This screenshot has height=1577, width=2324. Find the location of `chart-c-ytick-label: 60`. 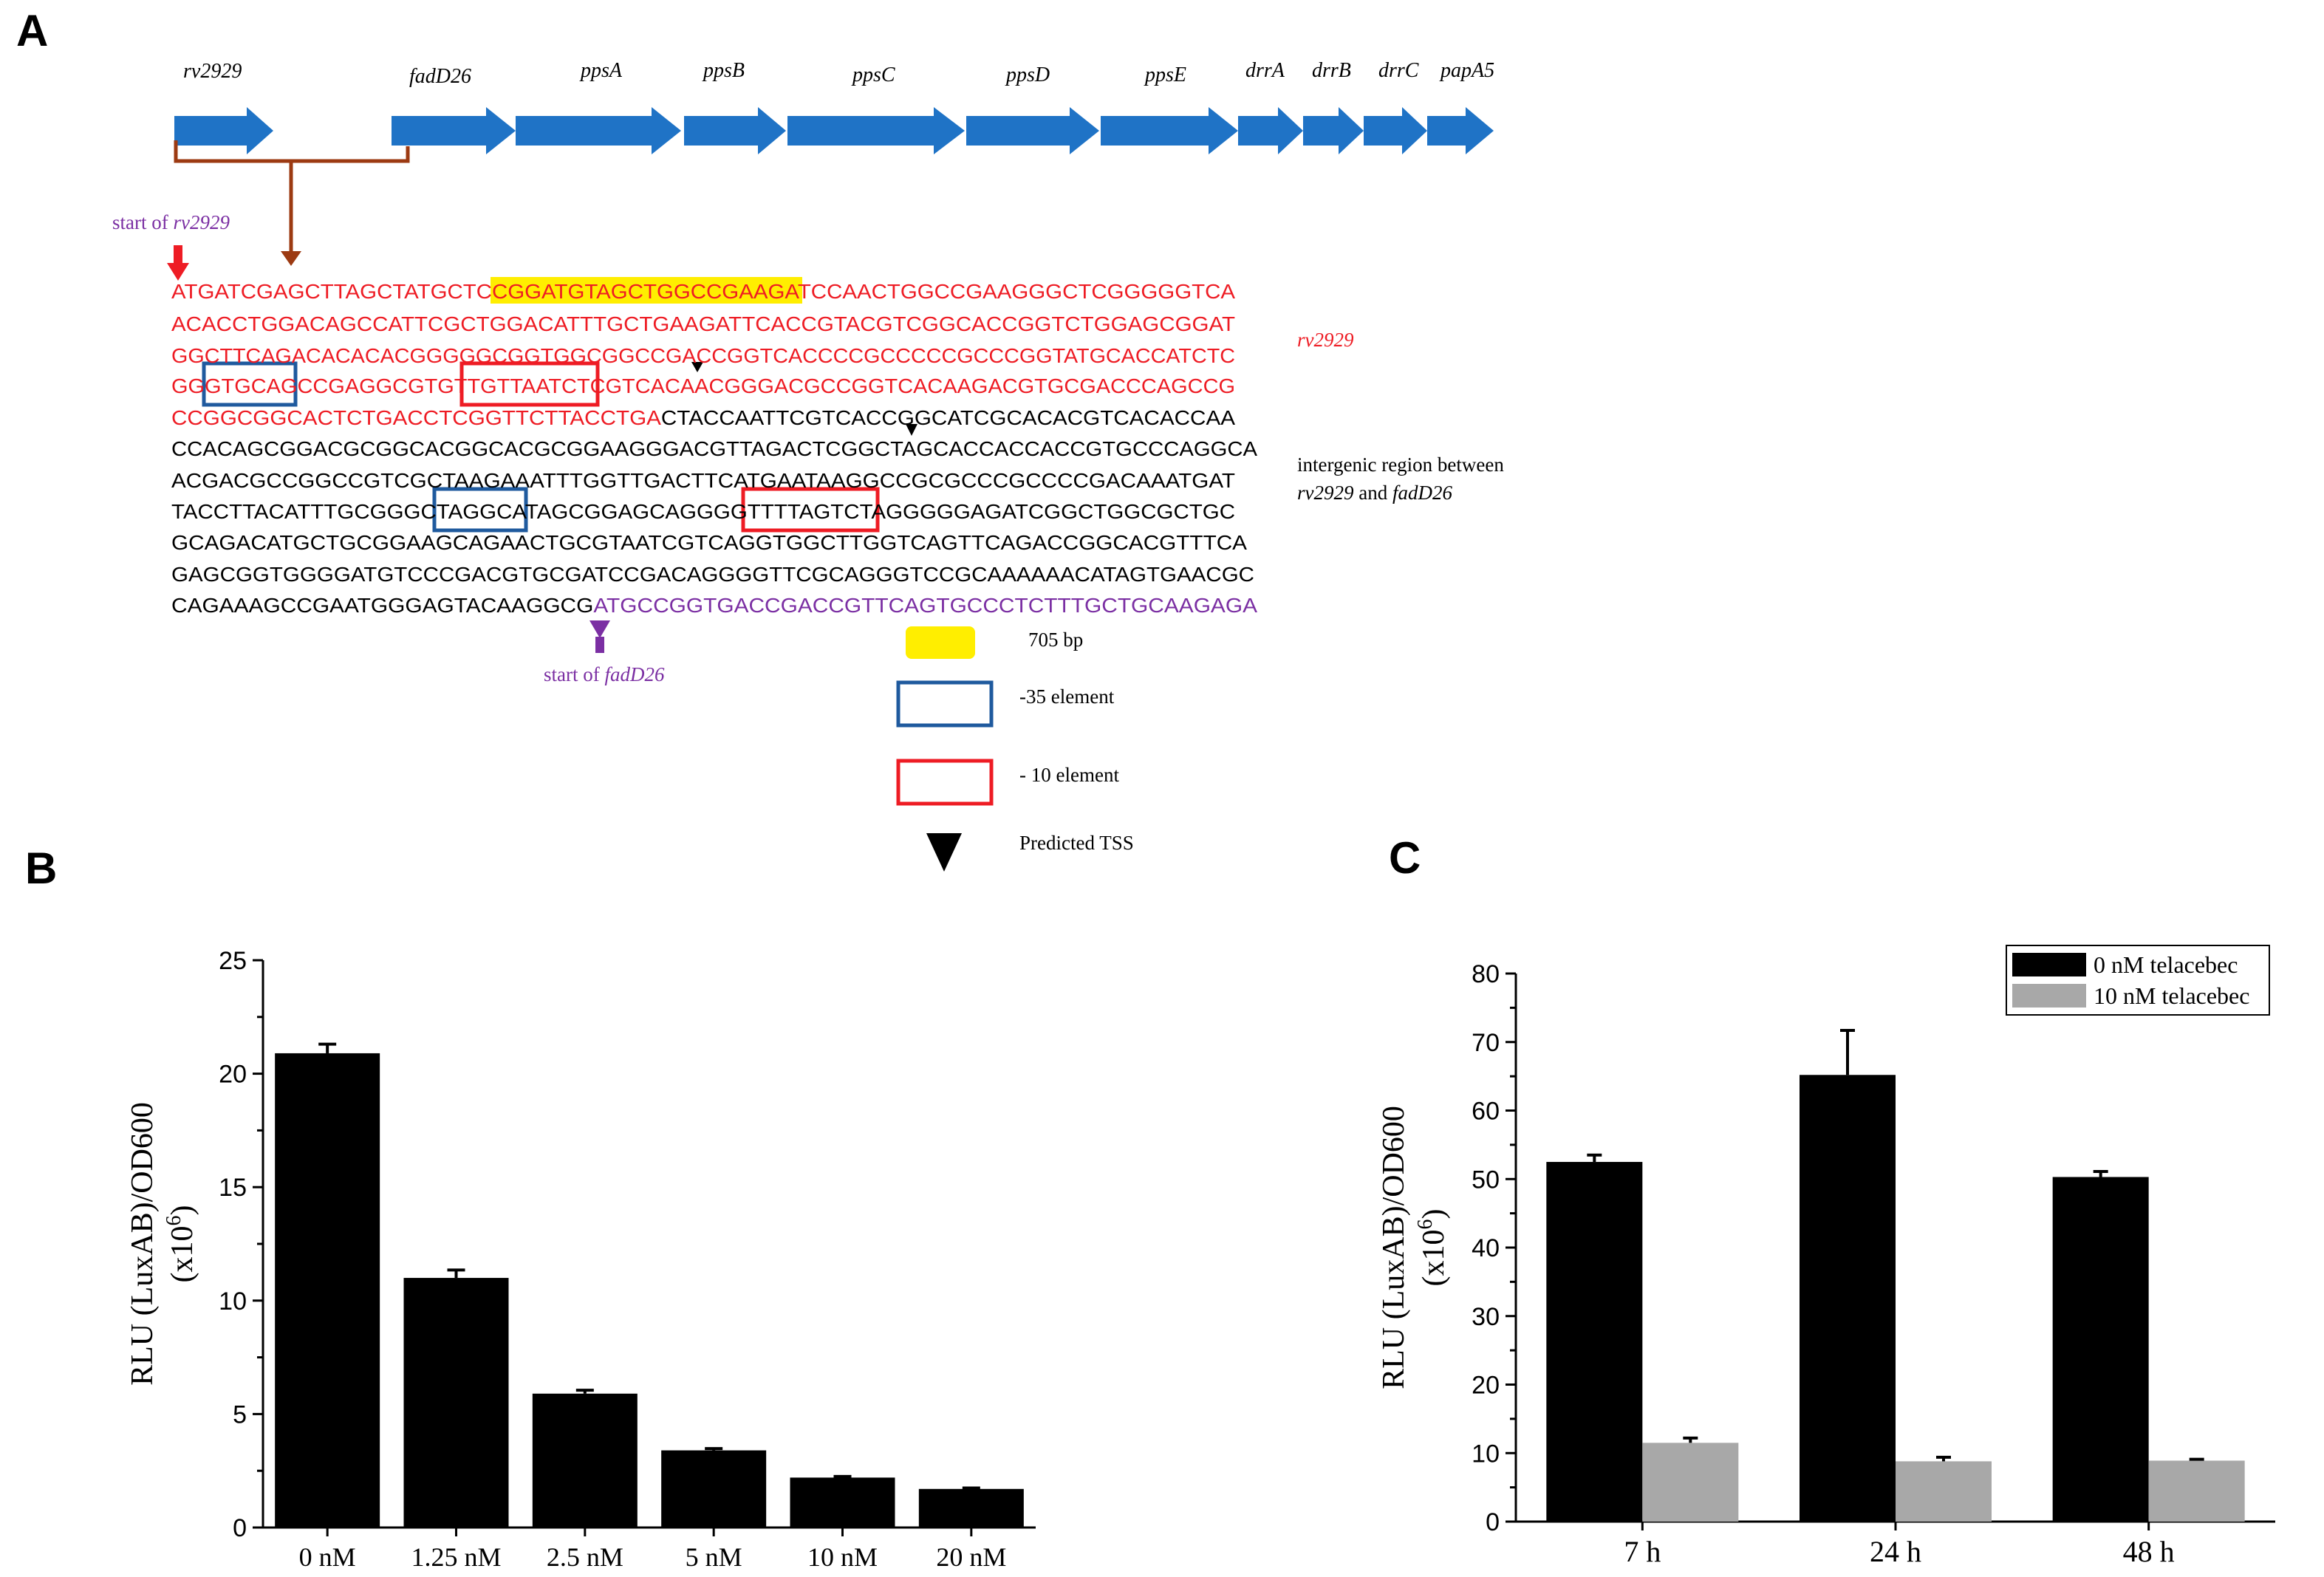

chart-c-ytick-label: 60 is located at coordinates (1486, 1112).